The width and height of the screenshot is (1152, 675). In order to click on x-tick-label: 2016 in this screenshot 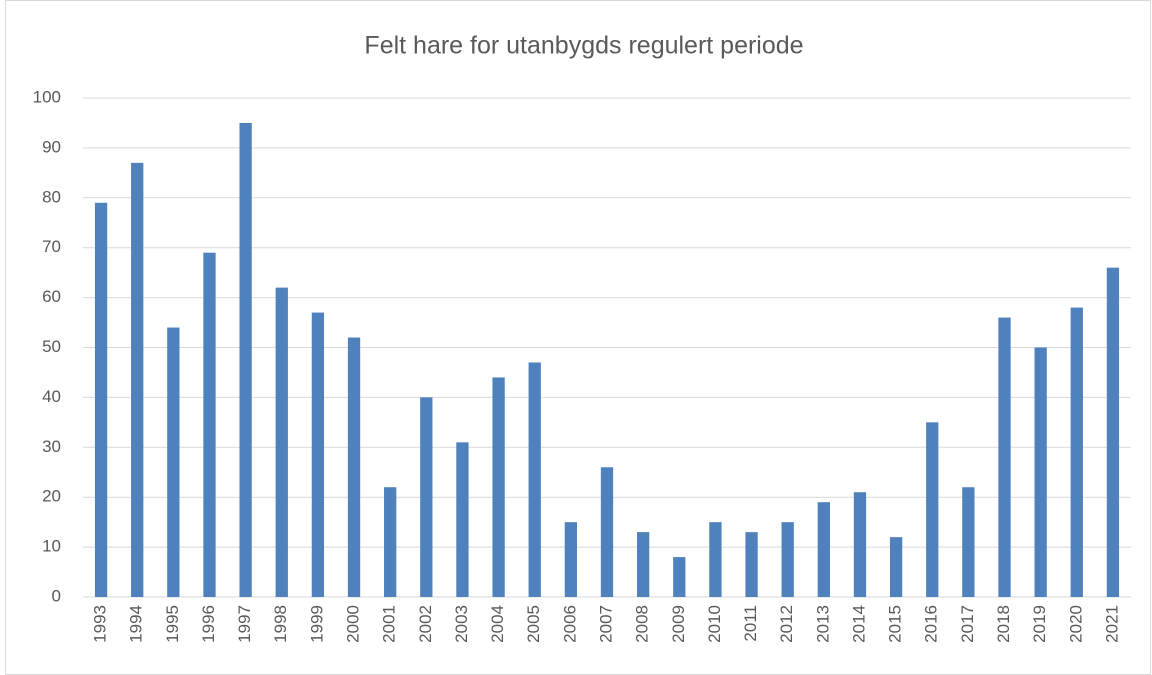, I will do `click(931, 624)`.